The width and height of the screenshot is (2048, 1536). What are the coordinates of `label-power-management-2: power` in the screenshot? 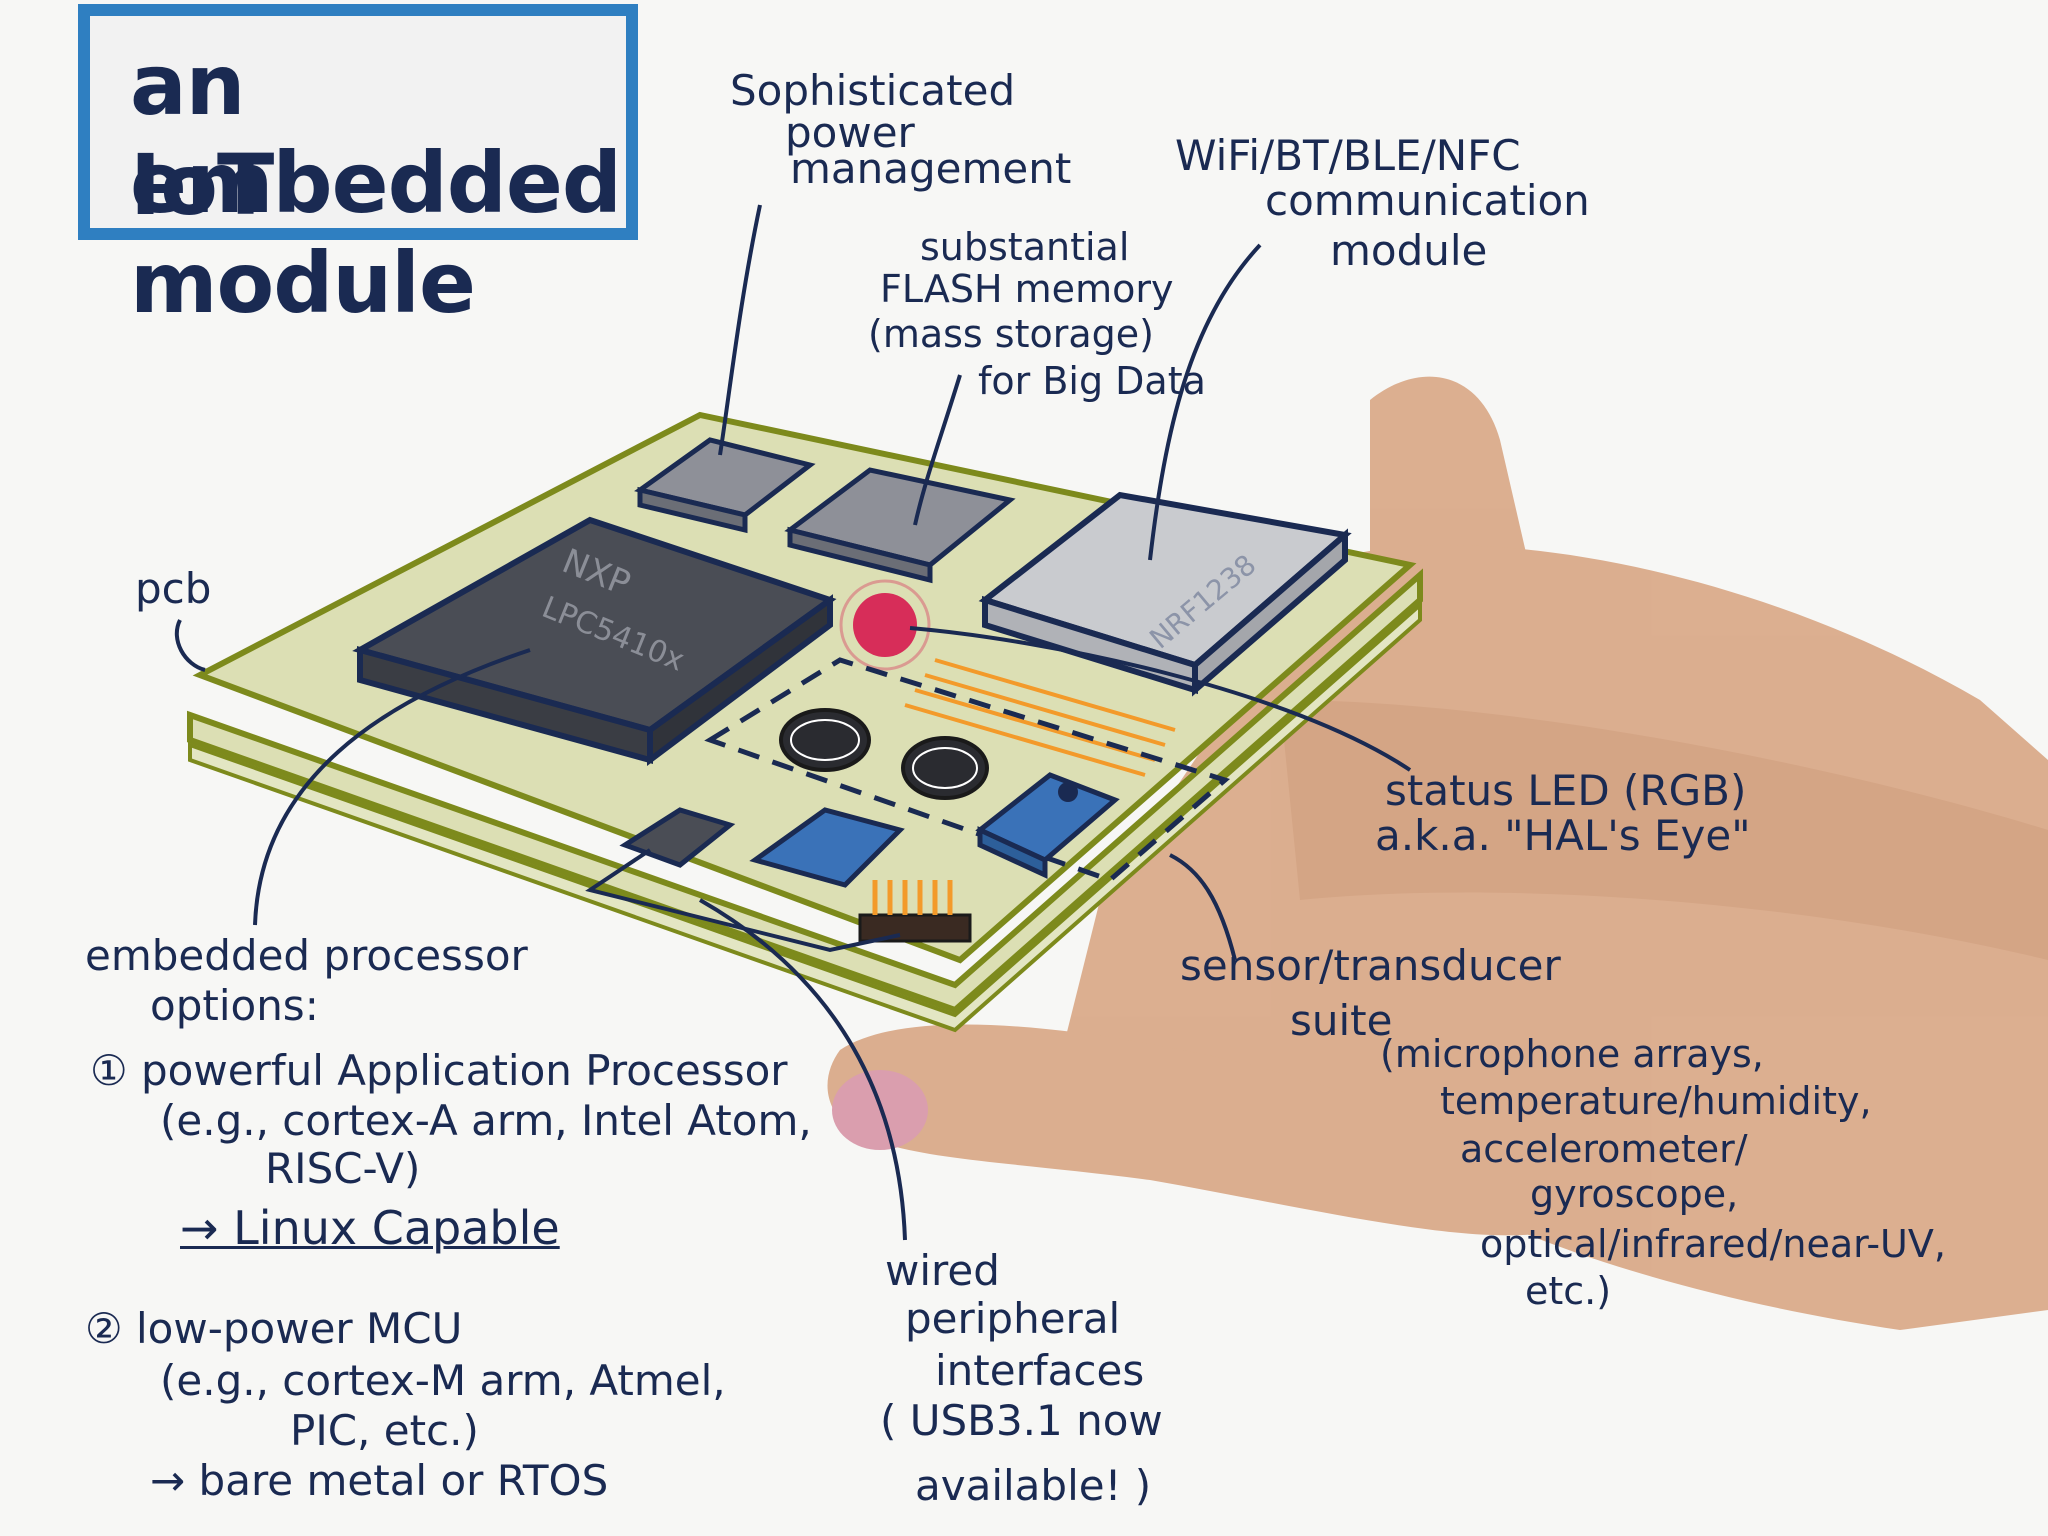 It's located at (850, 132).